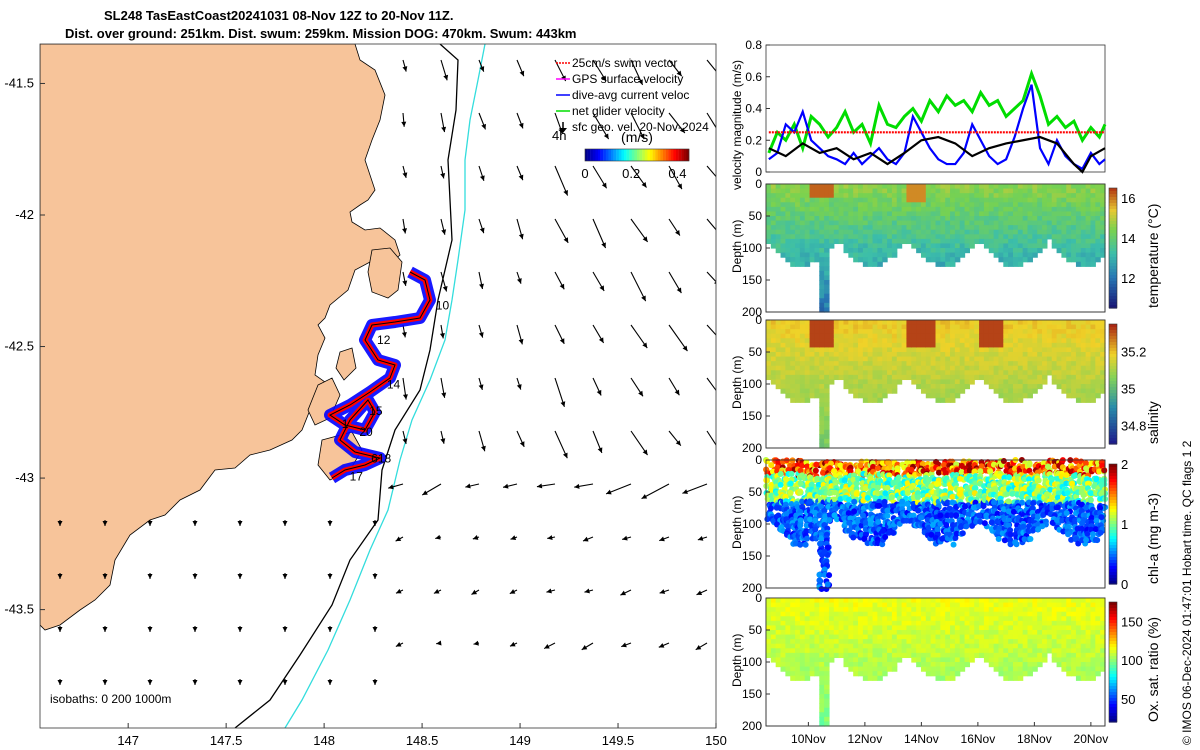  I want to click on colorbar-tick-label: 35, so click(1128, 389).